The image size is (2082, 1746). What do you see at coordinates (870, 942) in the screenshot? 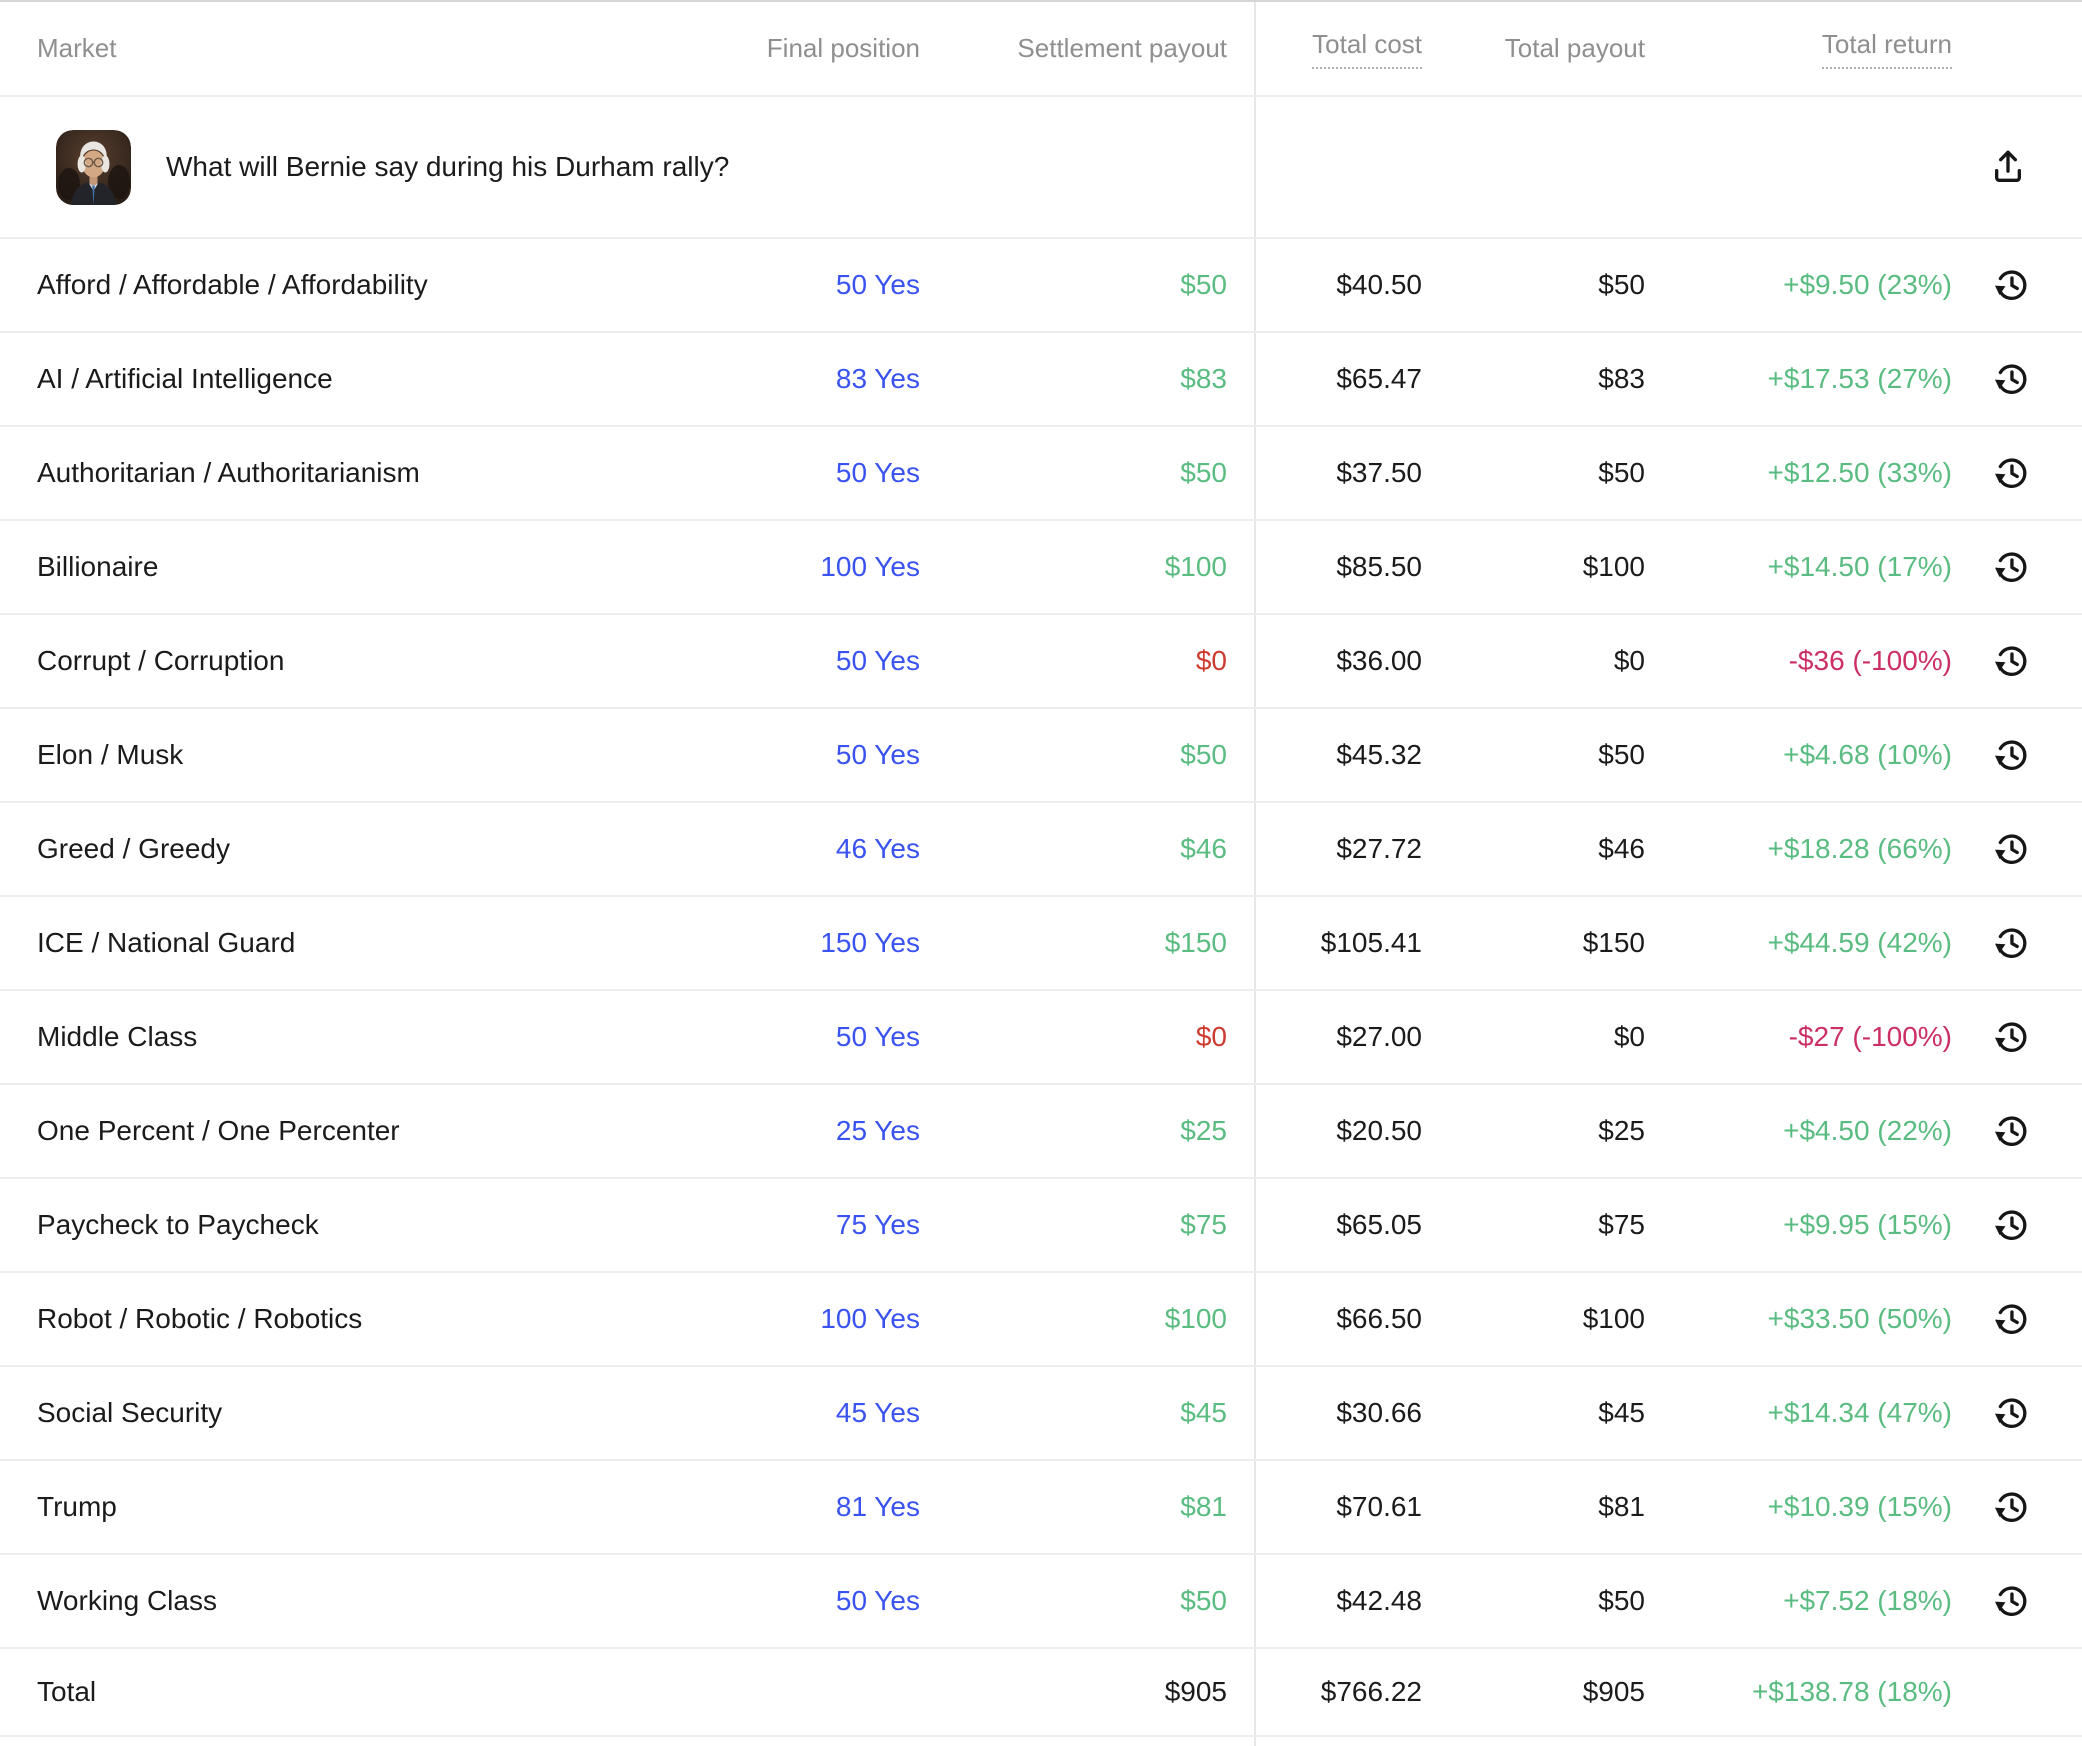
I see `final-position-value: 150 Yes` at bounding box center [870, 942].